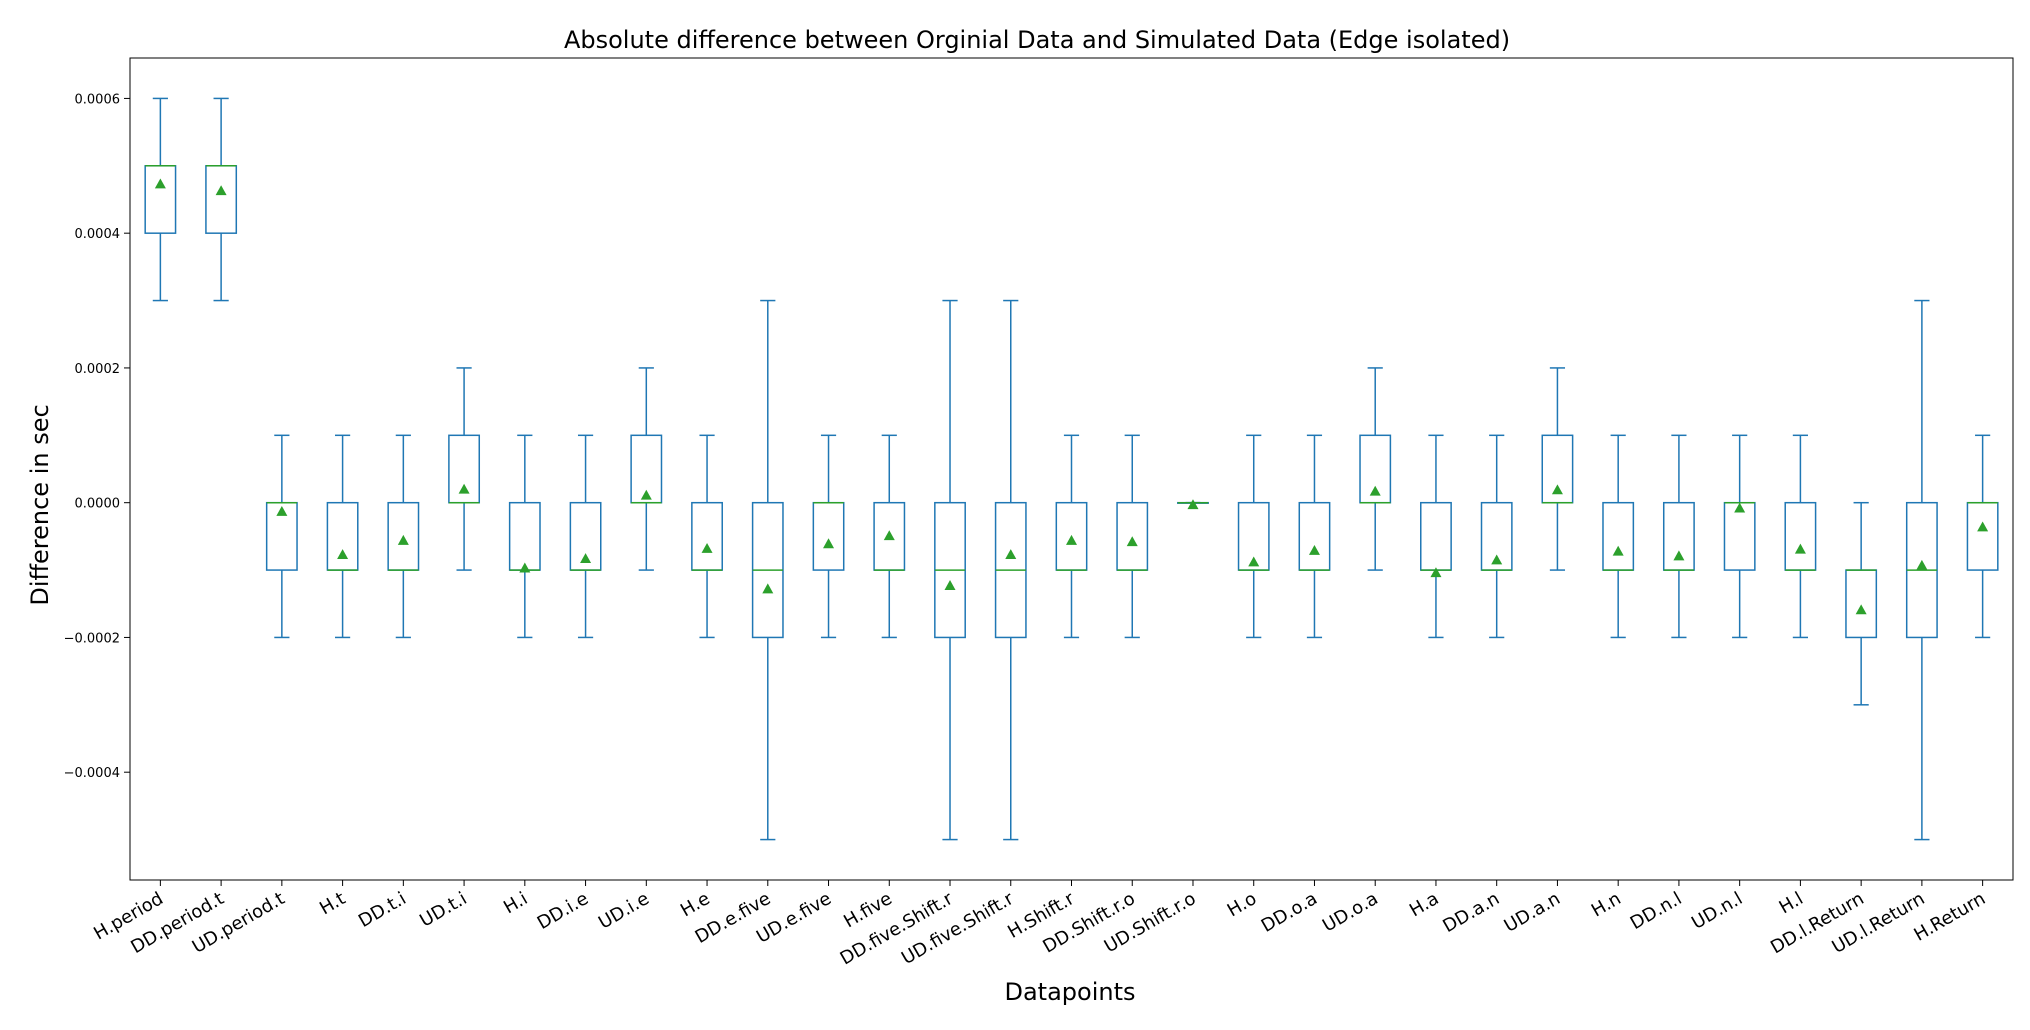  What do you see at coordinates (382, 910) in the screenshot?
I see `x-tick-label: DD.t.i` at bounding box center [382, 910].